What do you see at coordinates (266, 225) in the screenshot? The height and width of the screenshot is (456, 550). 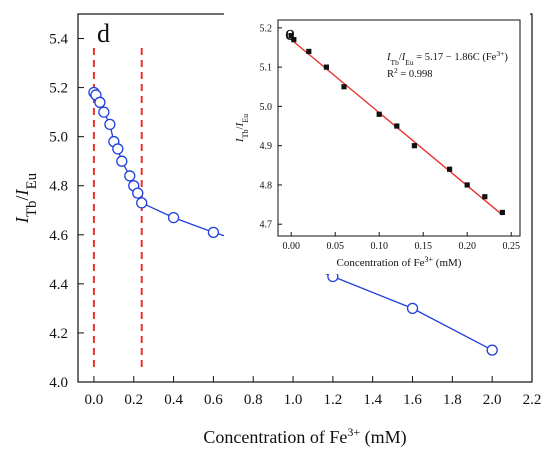 I see `y-tick-label: 4.7` at bounding box center [266, 225].